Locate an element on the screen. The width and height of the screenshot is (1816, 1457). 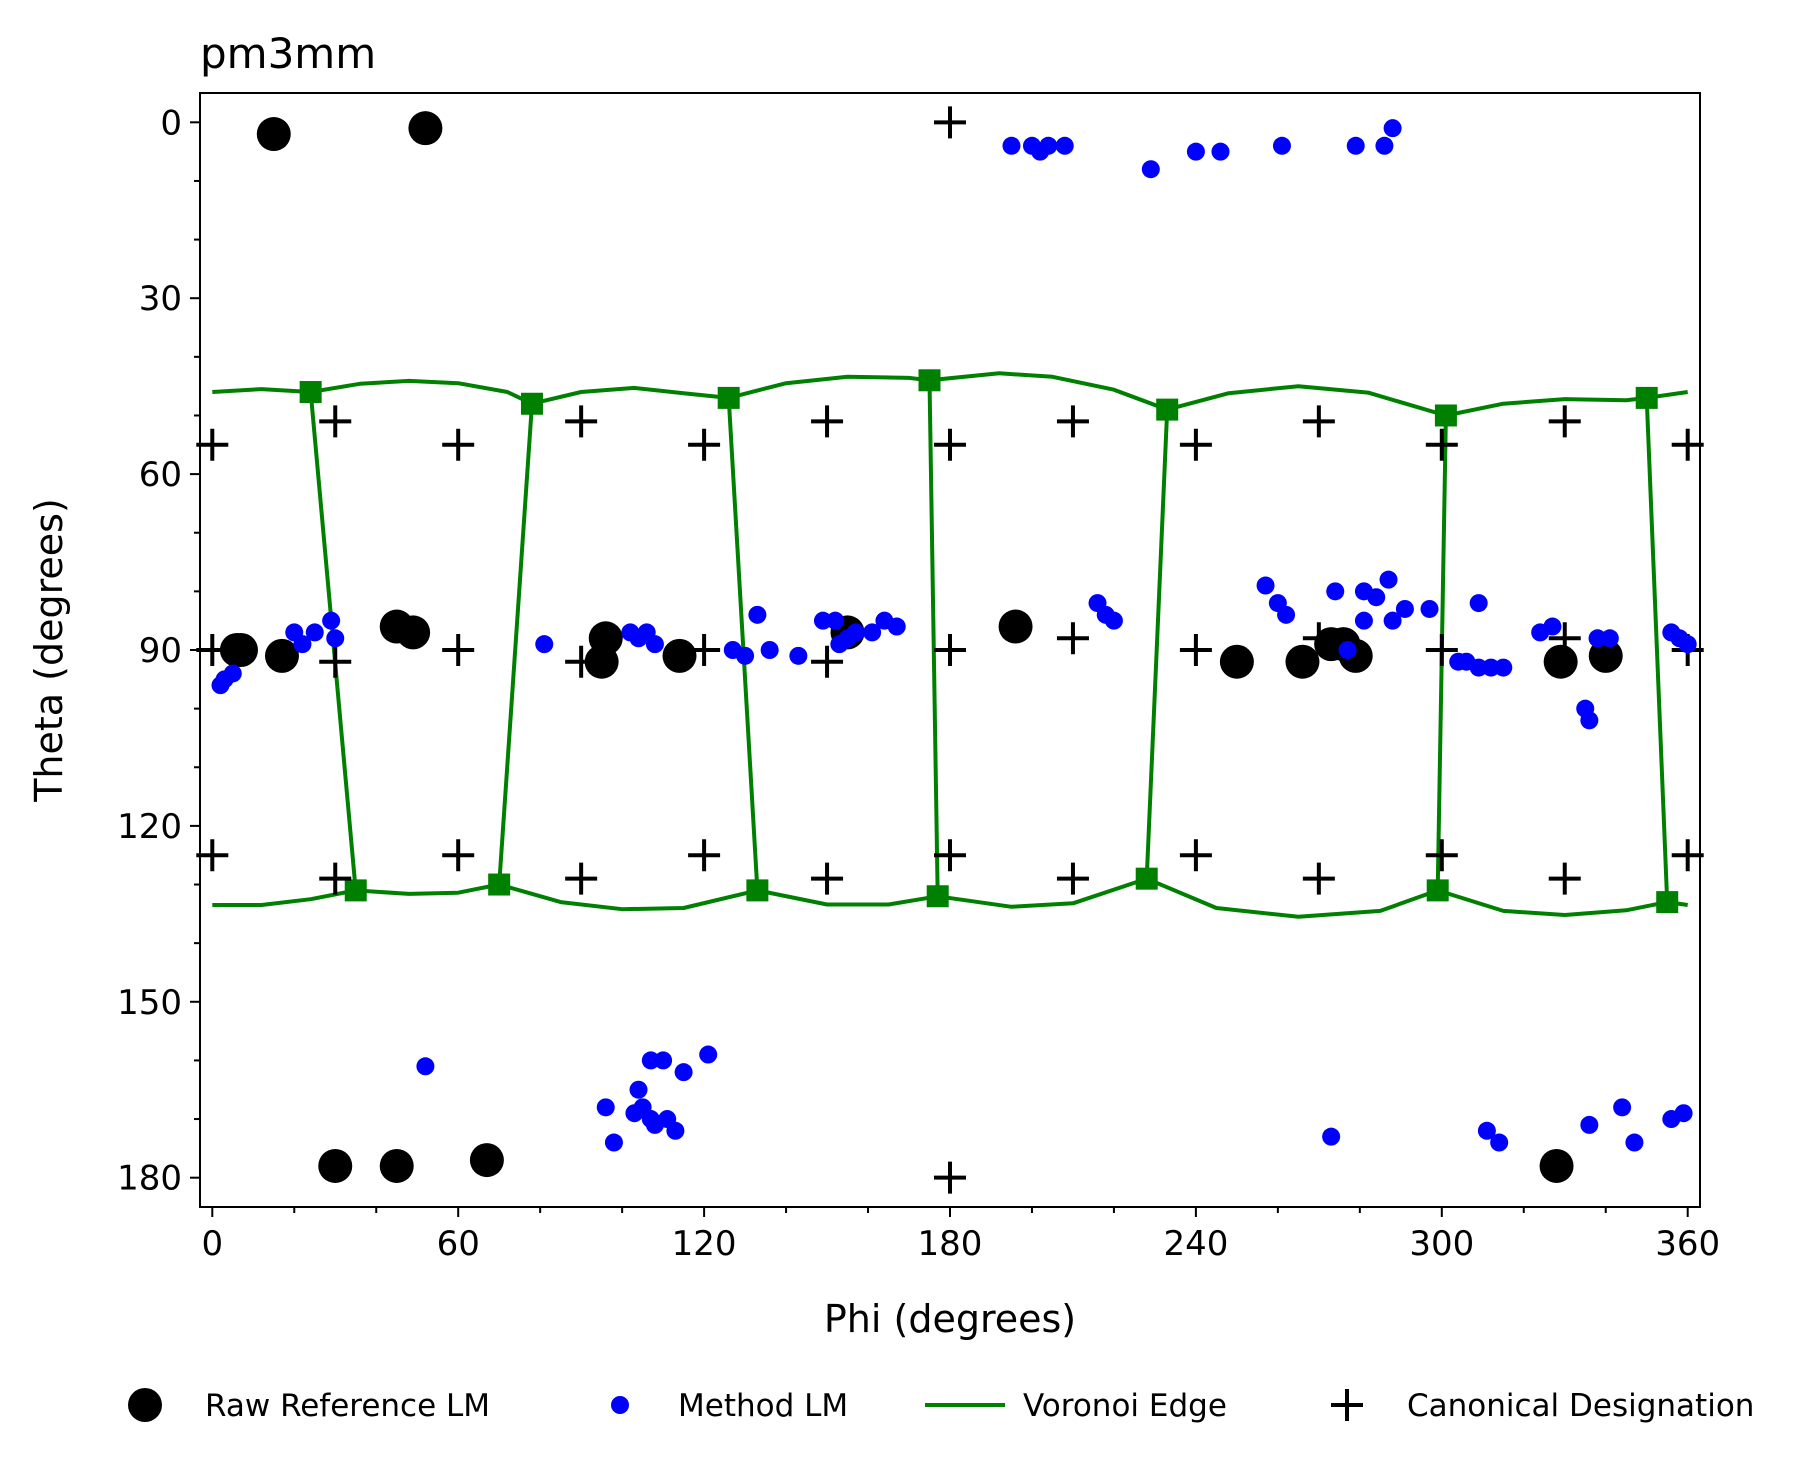
x-tick-label: 240 is located at coordinates (1195, 1244).